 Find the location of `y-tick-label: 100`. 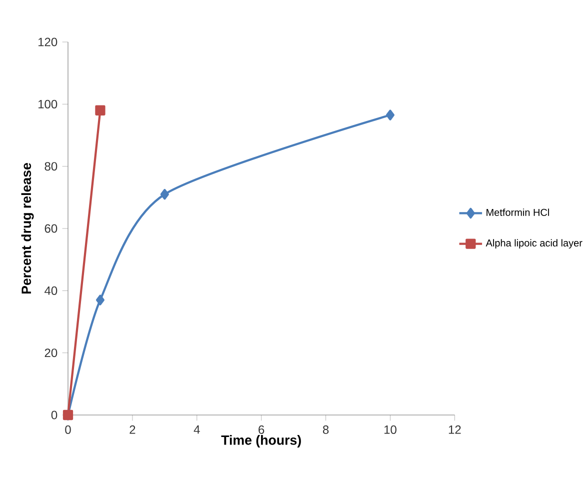

y-tick-label: 100 is located at coordinates (48, 104).